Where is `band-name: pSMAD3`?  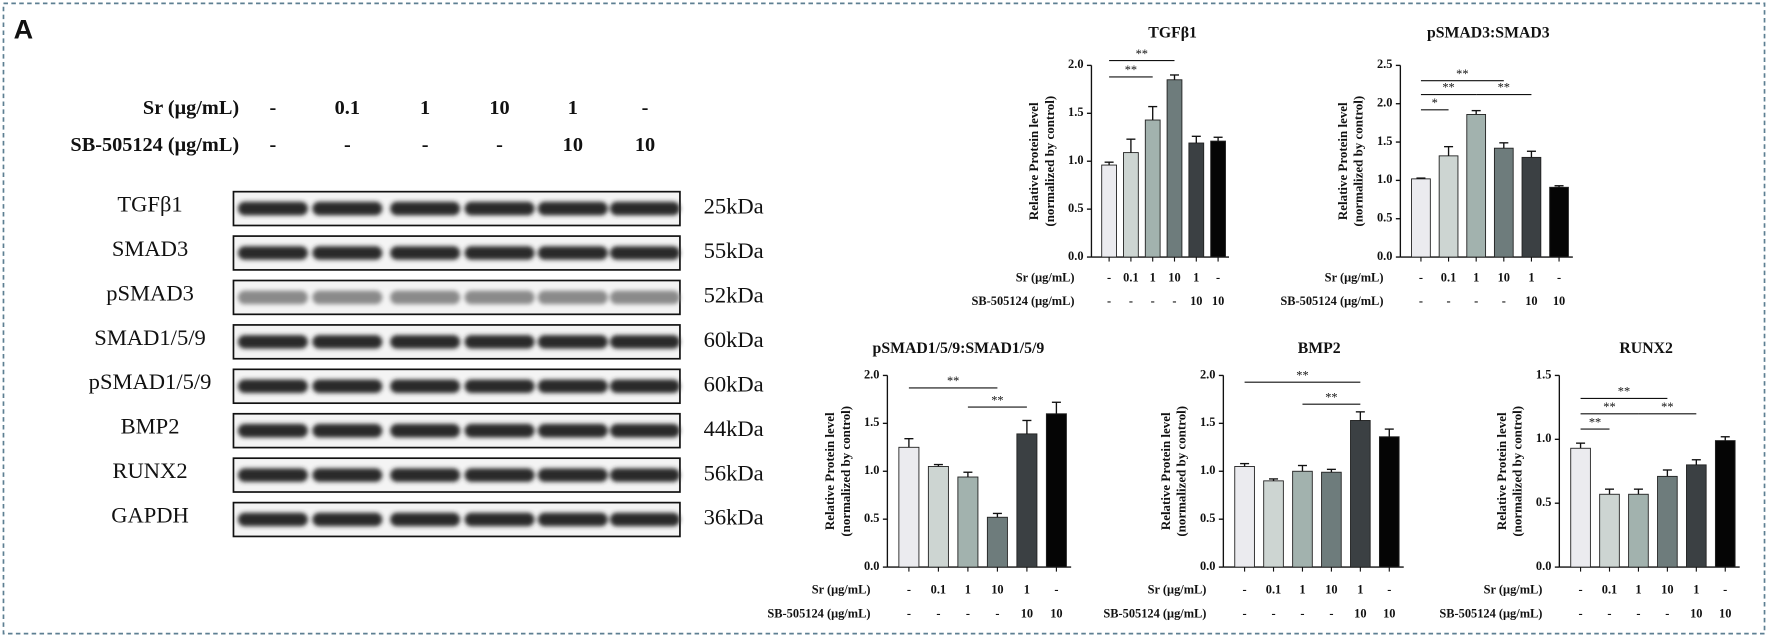 band-name: pSMAD3 is located at coordinates (150, 292).